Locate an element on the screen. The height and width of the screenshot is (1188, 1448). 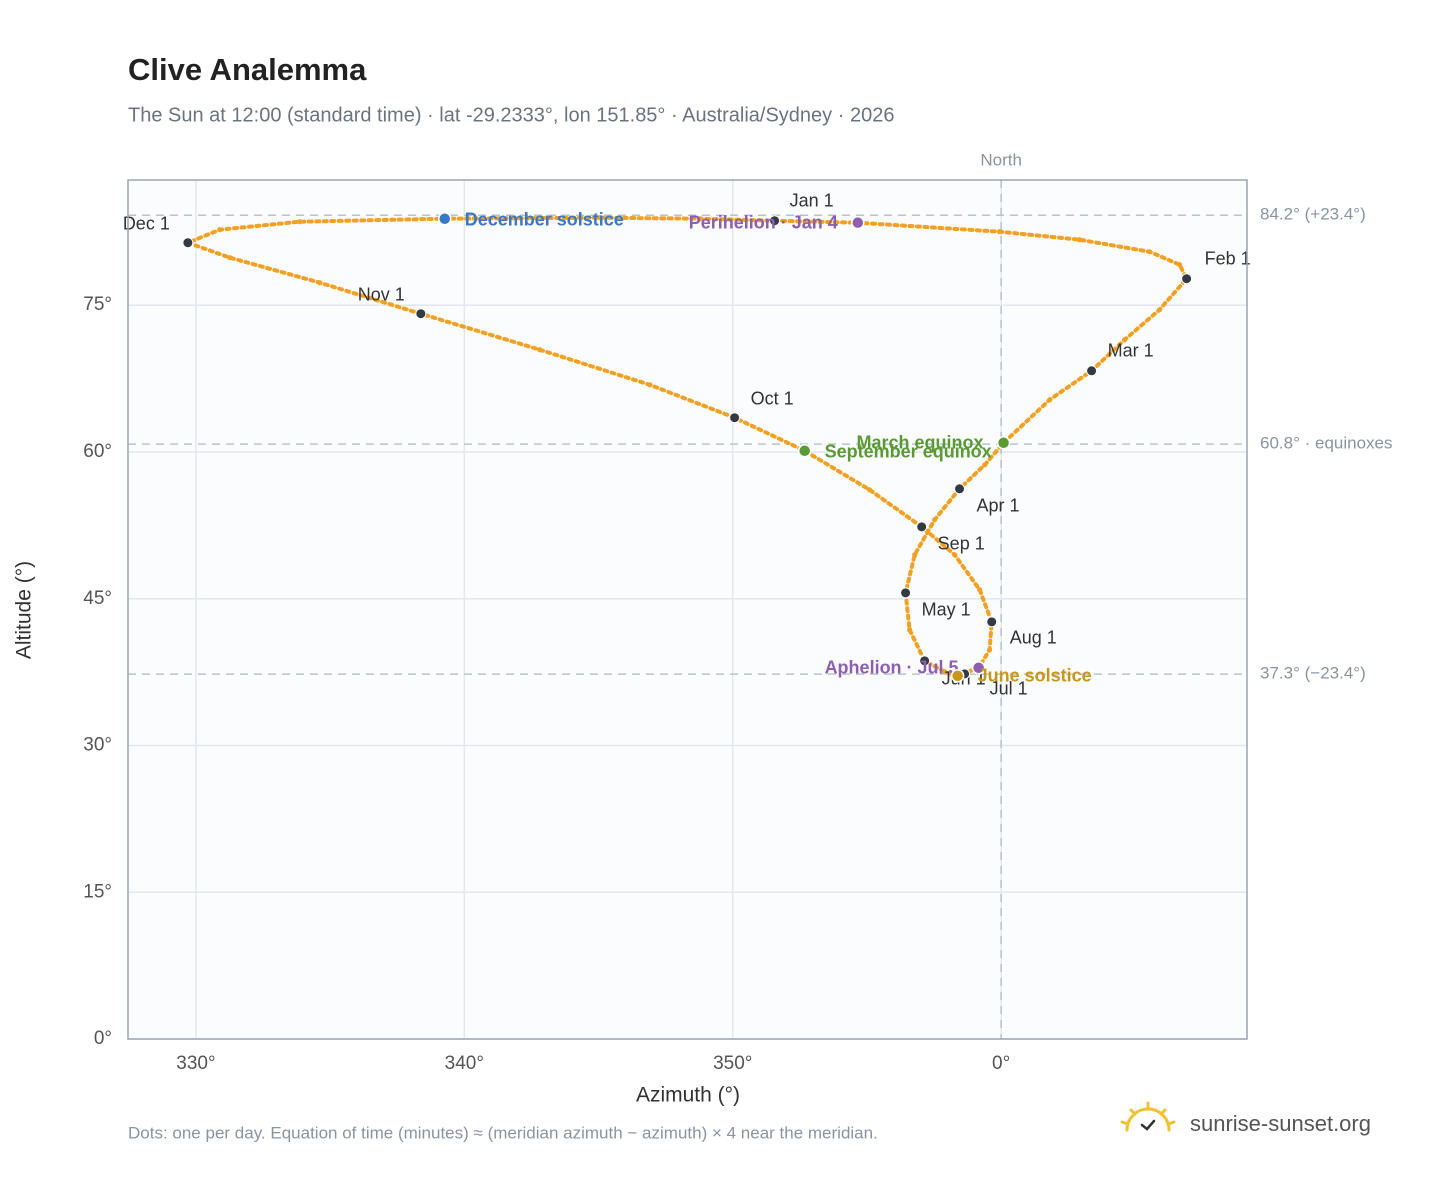
month-label: Dec 1 is located at coordinates (146, 223).